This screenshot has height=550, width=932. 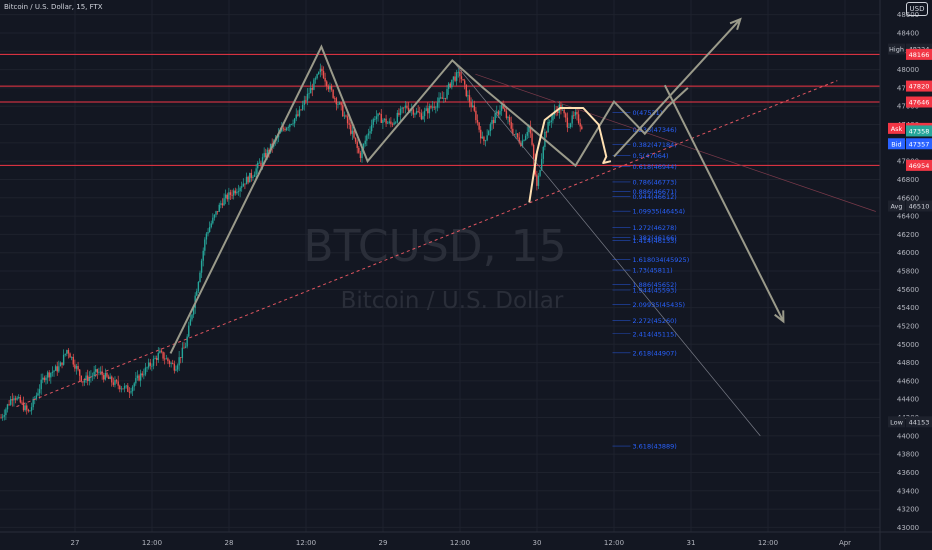 What do you see at coordinates (735, 24) in the screenshot?
I see `up-arrowhead` at bounding box center [735, 24].